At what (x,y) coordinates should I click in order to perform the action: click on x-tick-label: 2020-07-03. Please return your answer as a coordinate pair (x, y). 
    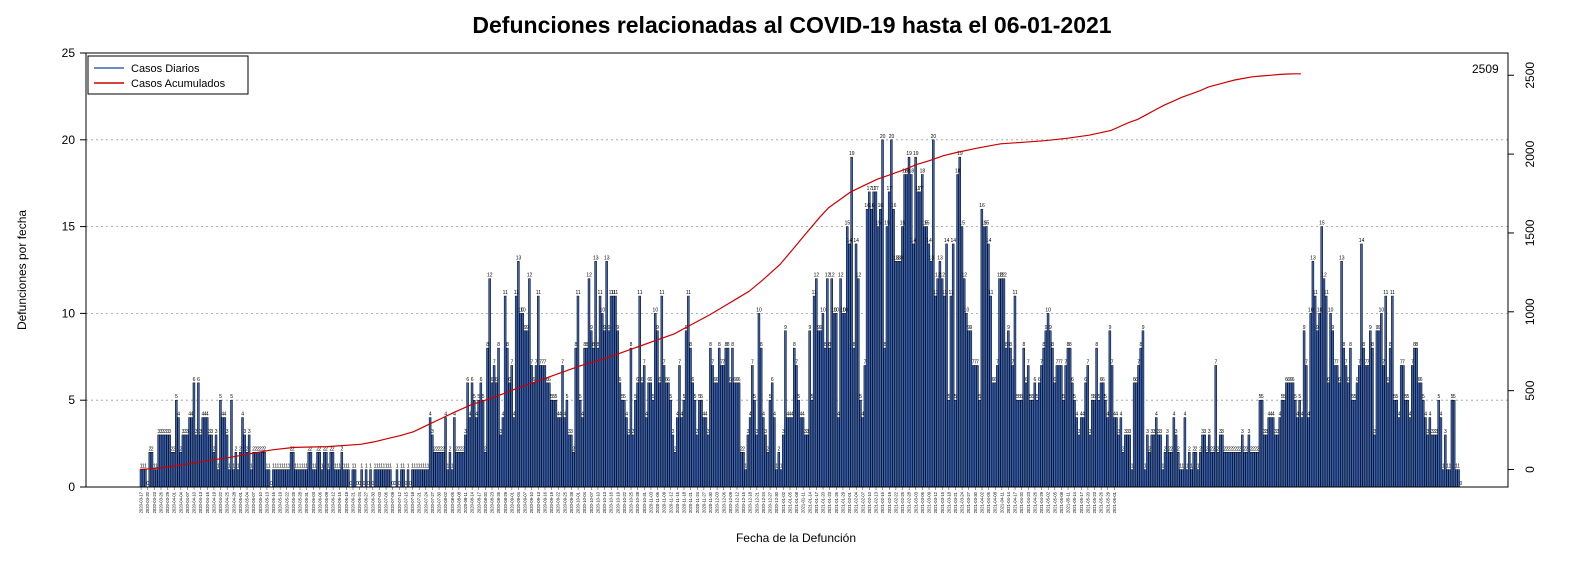
    Looking at the image, I should click on (379, 502).